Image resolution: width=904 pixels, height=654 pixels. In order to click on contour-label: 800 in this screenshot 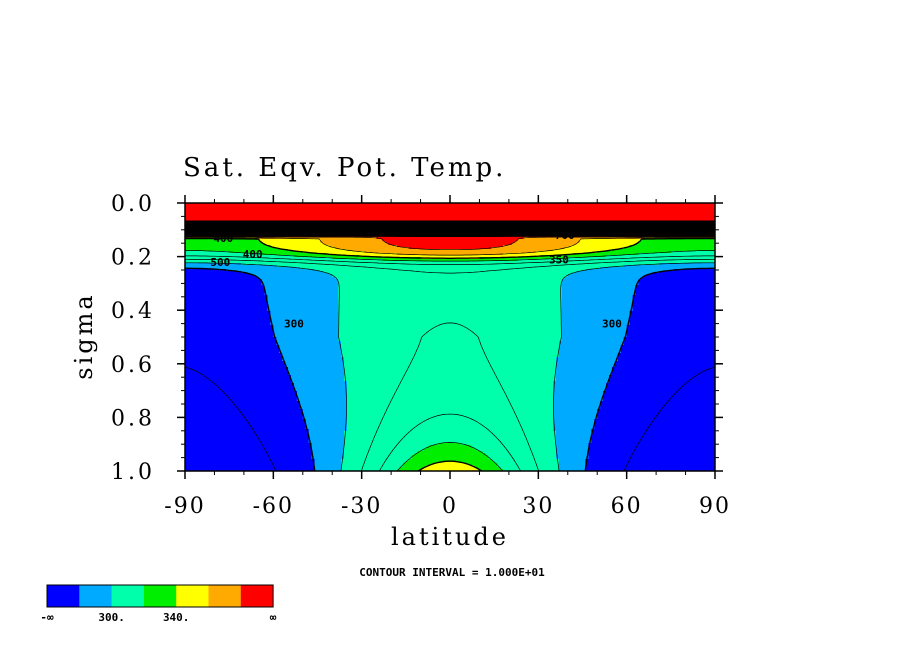, I will do `click(553, 224)`.